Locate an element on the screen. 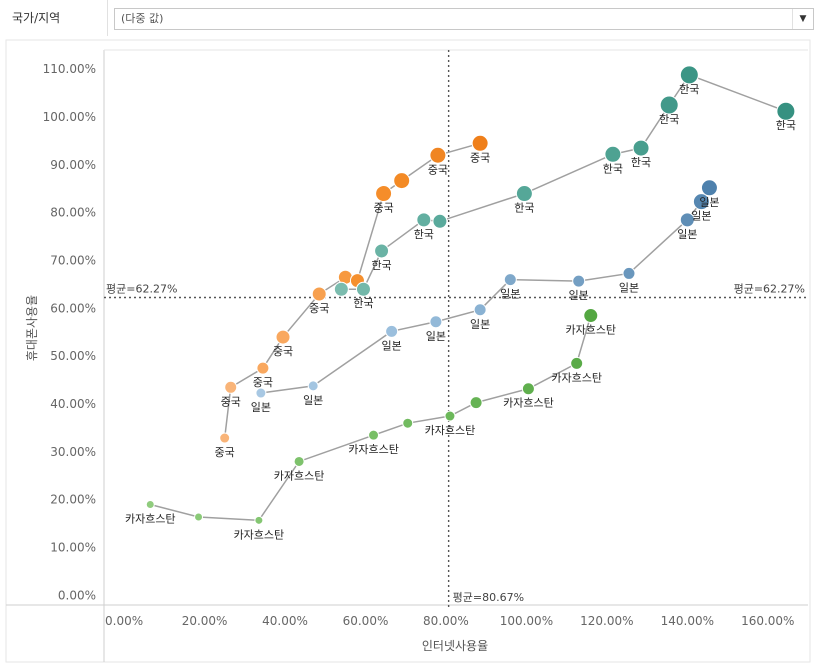 This screenshot has height=666, width=816. x-tick-label: 100.00% is located at coordinates (526, 621).